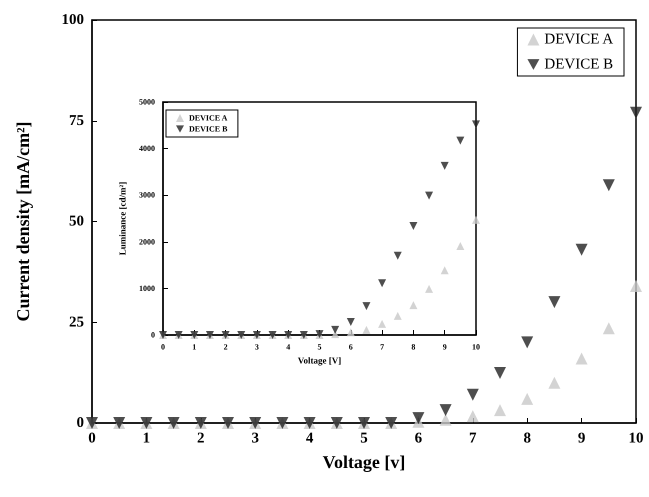  Describe the element at coordinates (76, 120) in the screenshot. I see `y-tick-label: 75` at that location.